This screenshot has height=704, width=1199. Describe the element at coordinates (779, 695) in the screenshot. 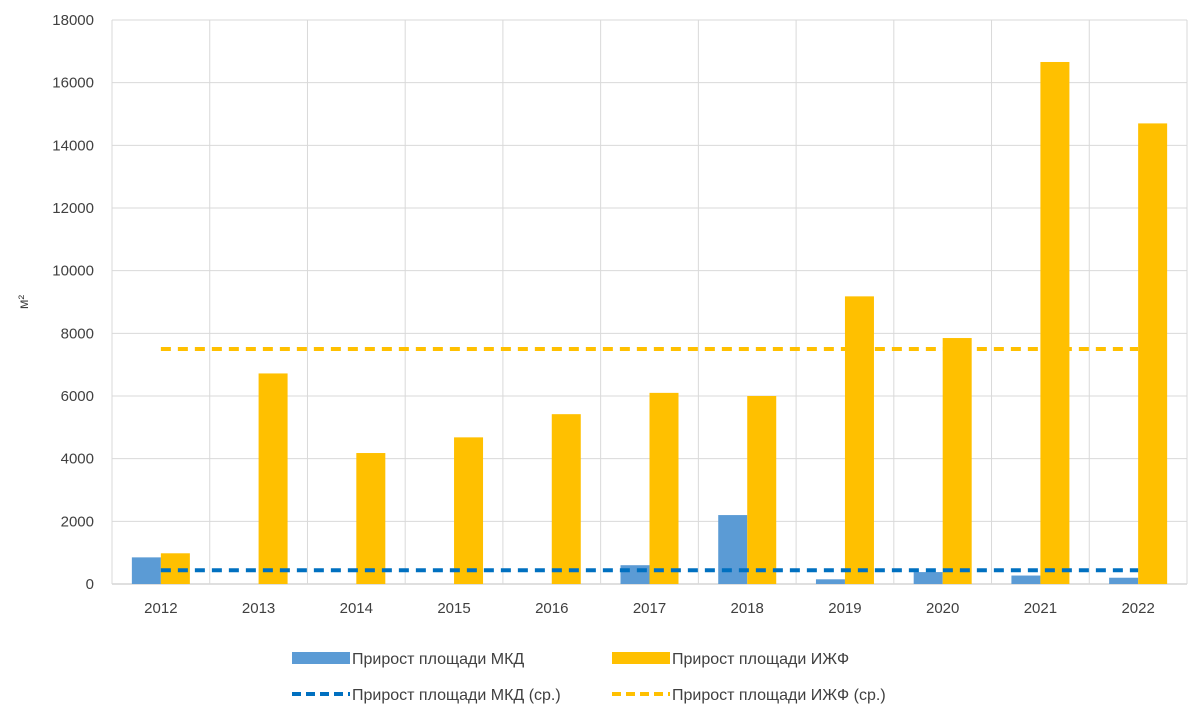

I see `legend-label: Прирост площади ИЖФ (ср.)` at that location.